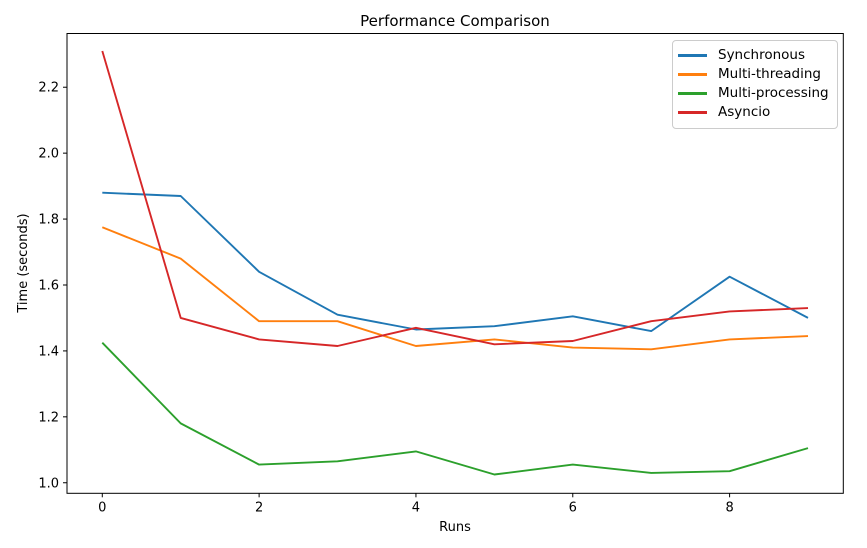  I want to click on legend-item-multi-threading: Multi-threading, so click(753, 74).